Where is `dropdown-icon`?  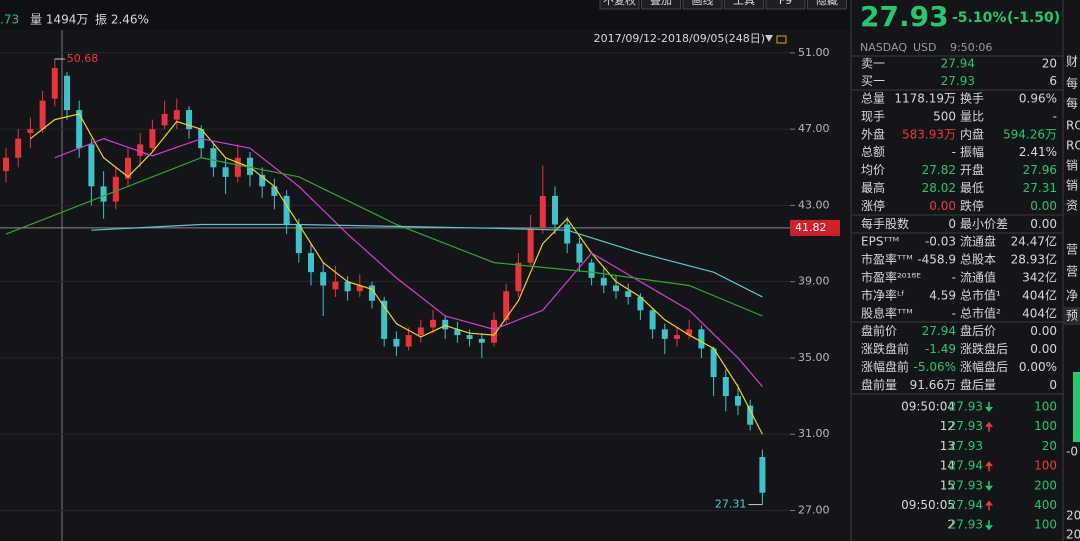
dropdown-icon is located at coordinates (769, 38).